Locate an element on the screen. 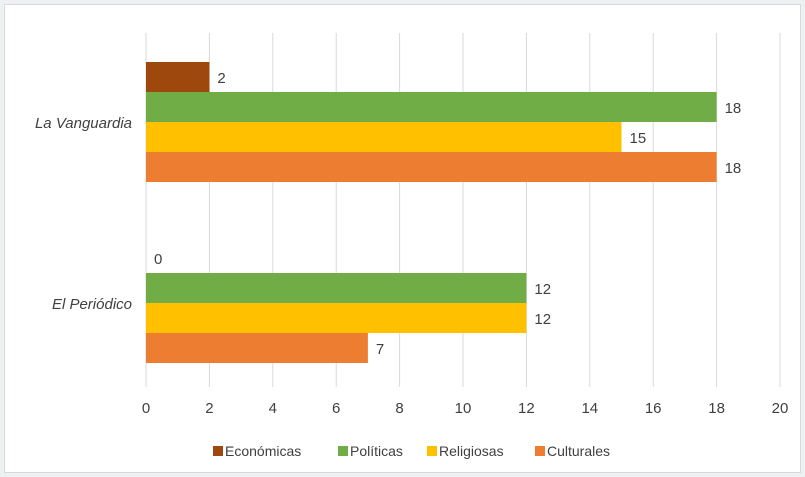 The image size is (805, 477). legend-label-culturales: Culturales is located at coordinates (578, 451).